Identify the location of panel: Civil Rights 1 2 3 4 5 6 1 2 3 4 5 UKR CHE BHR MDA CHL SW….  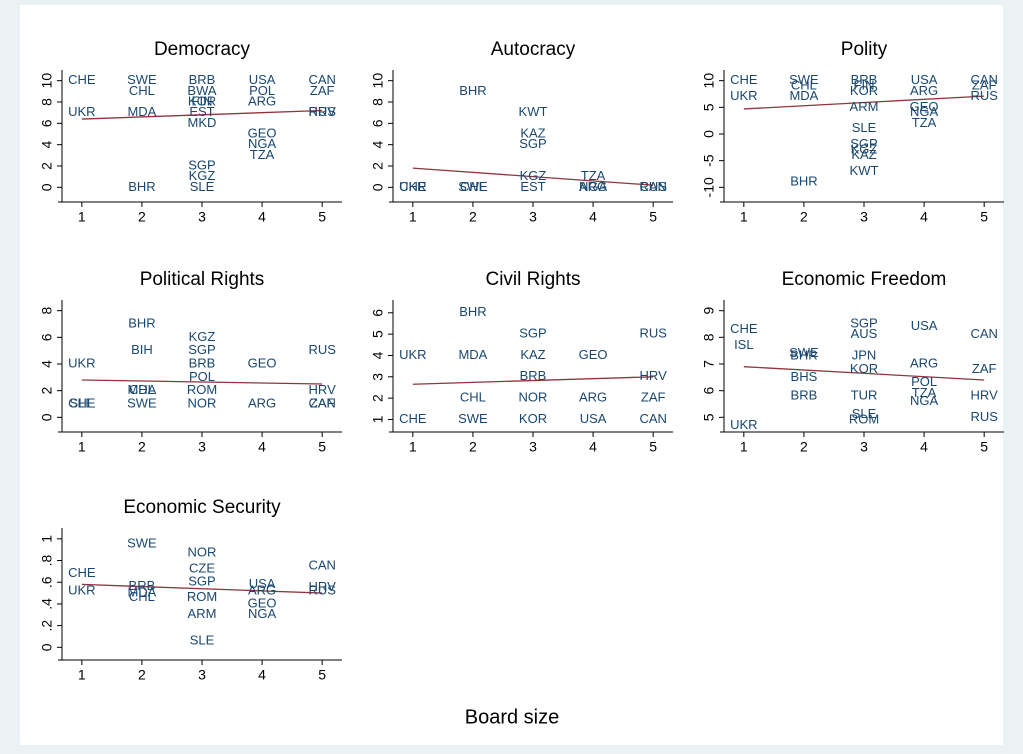
(521, 362).